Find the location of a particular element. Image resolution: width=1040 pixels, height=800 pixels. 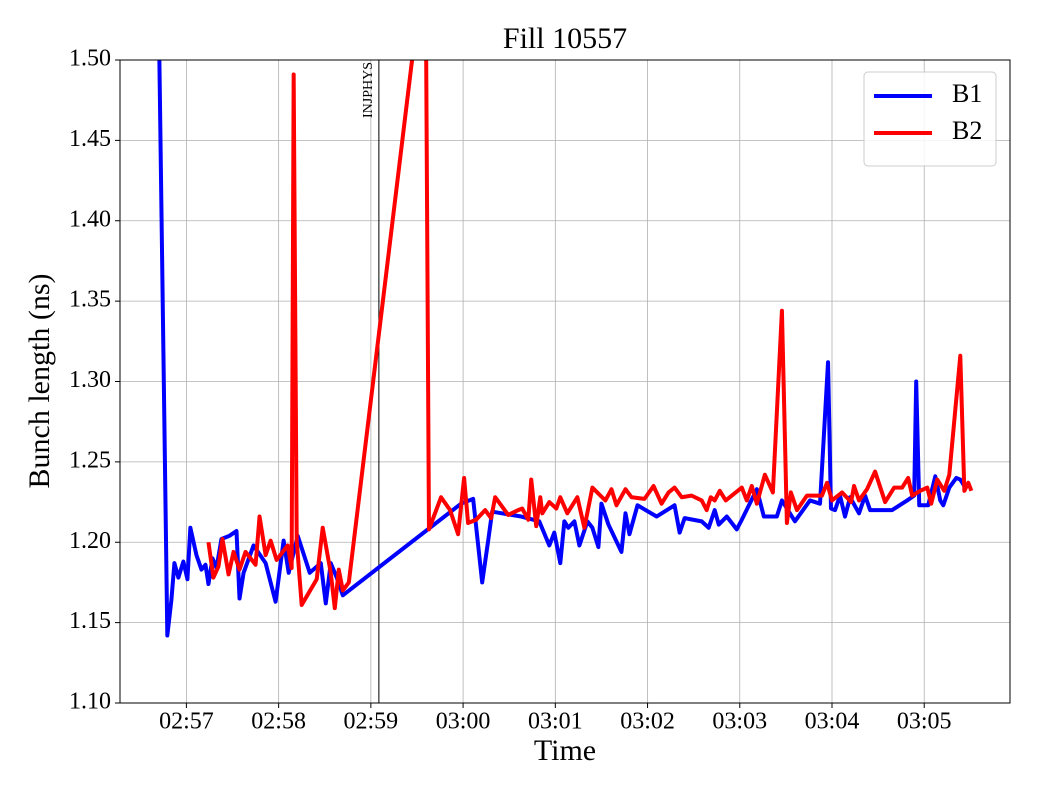

x-tick-label: 02:59 is located at coordinates (371, 722).